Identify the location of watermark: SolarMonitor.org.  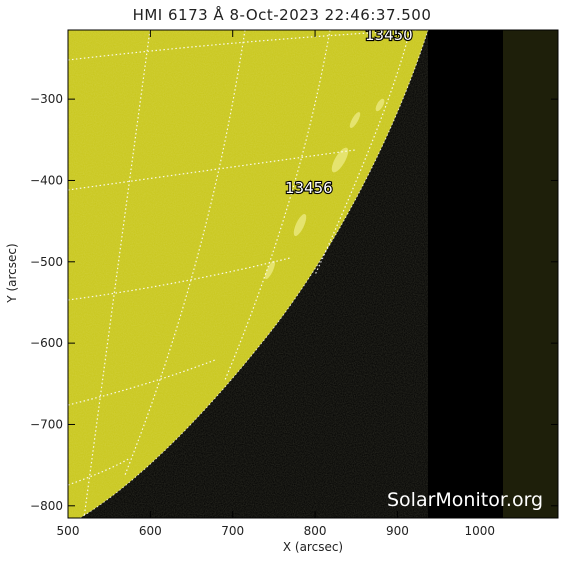
(465, 500).